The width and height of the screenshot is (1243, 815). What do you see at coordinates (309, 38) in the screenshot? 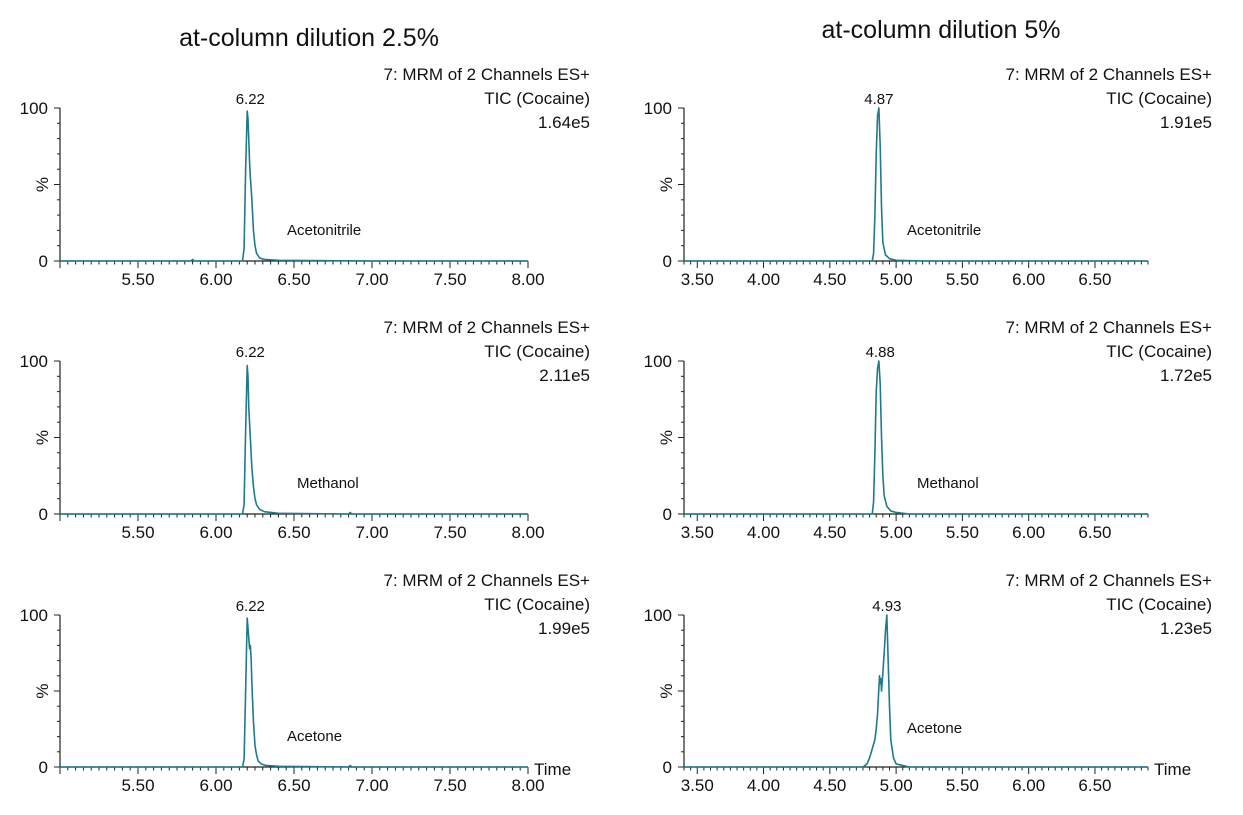
I see `column-title-left: at-column dilution 2.5%` at bounding box center [309, 38].